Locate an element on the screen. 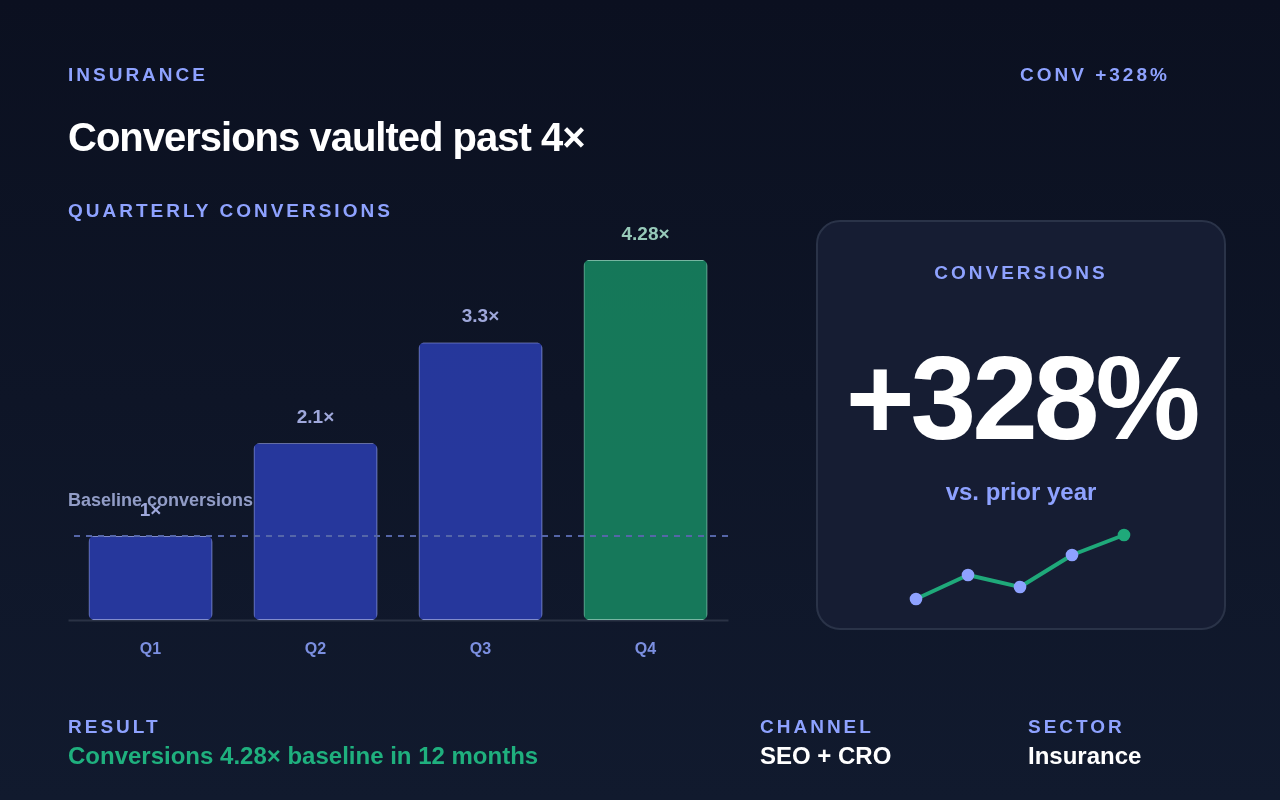 The image size is (1280, 800). data-label: 4.28× is located at coordinates (645, 233).